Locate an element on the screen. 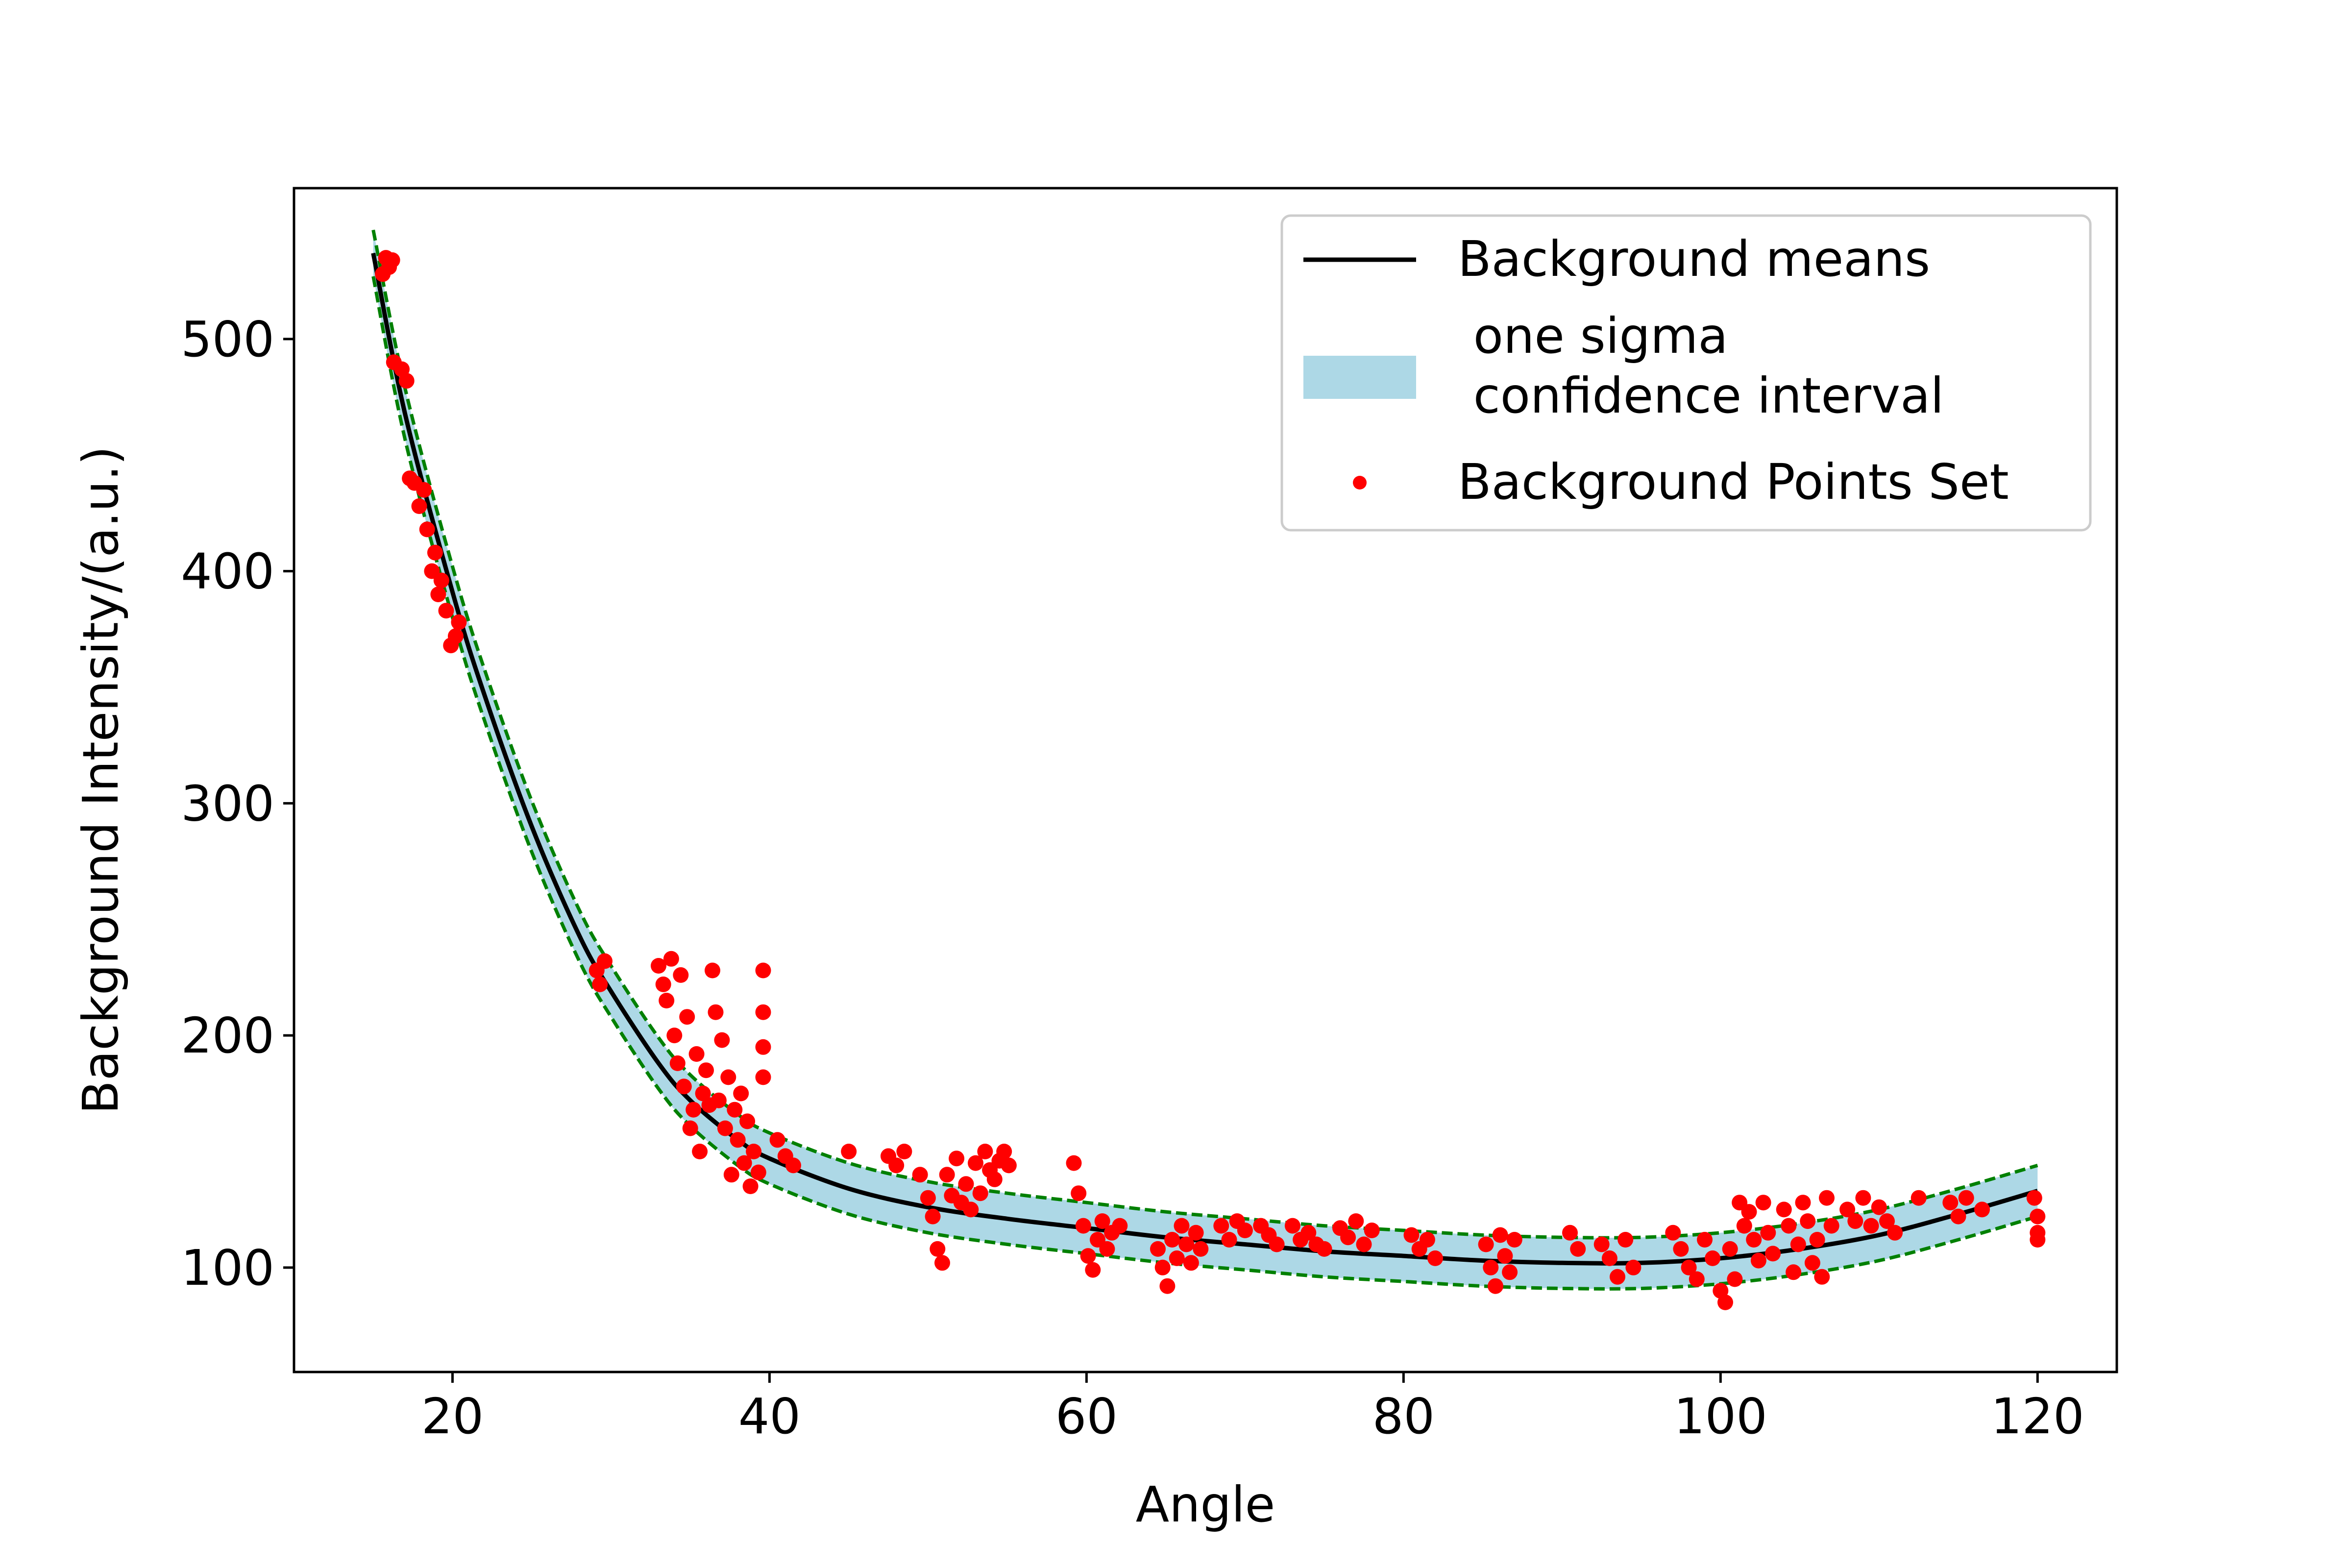 The width and height of the screenshot is (2352, 1568). x-axis: 20 40 60 80 100 120 is located at coordinates (1252, 1408).